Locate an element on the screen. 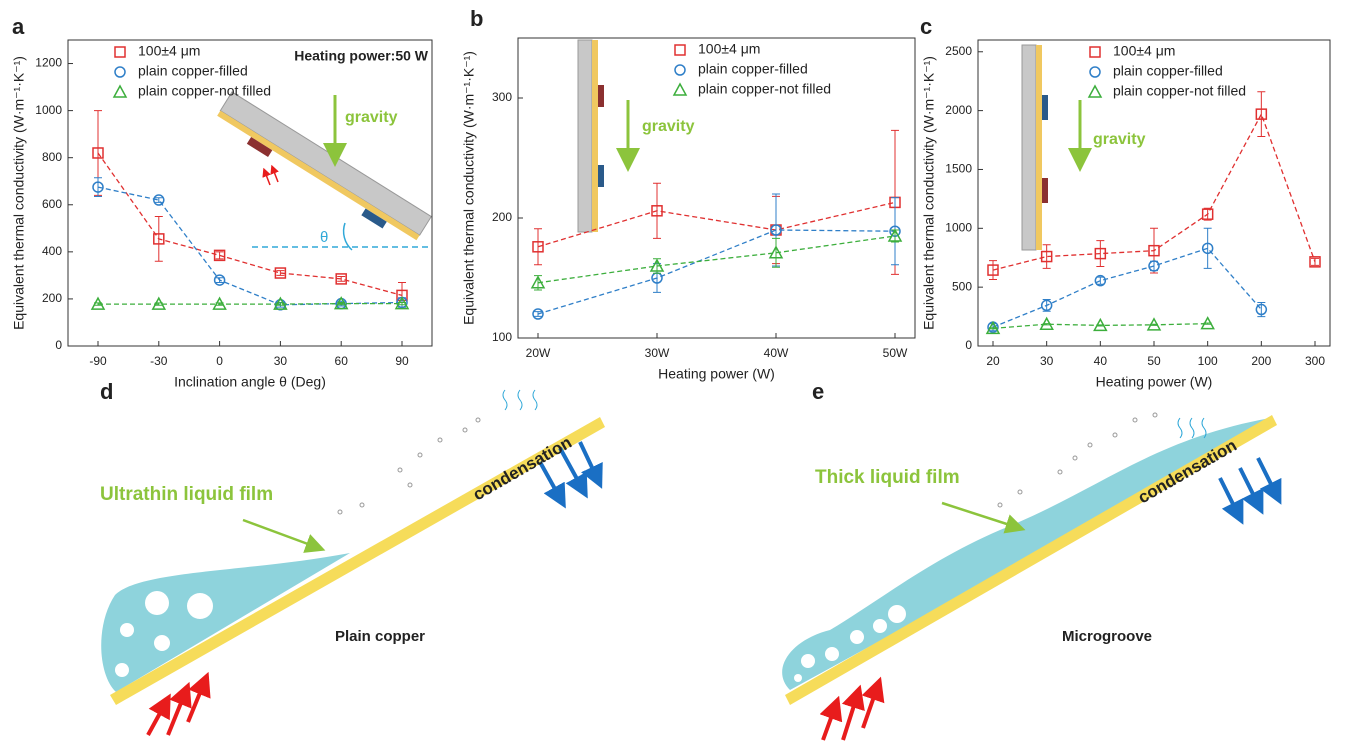 Image resolution: width=1346 pixels, height=743 pixels. y-tick-label: 600 is located at coordinates (52, 204).